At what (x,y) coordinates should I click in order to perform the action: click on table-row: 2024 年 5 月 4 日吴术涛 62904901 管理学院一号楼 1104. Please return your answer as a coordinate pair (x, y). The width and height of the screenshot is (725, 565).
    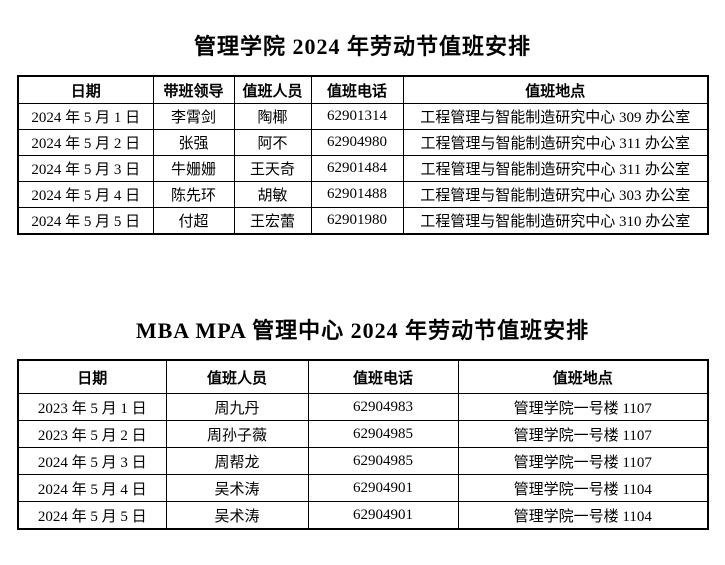
    Looking at the image, I should click on (363, 488).